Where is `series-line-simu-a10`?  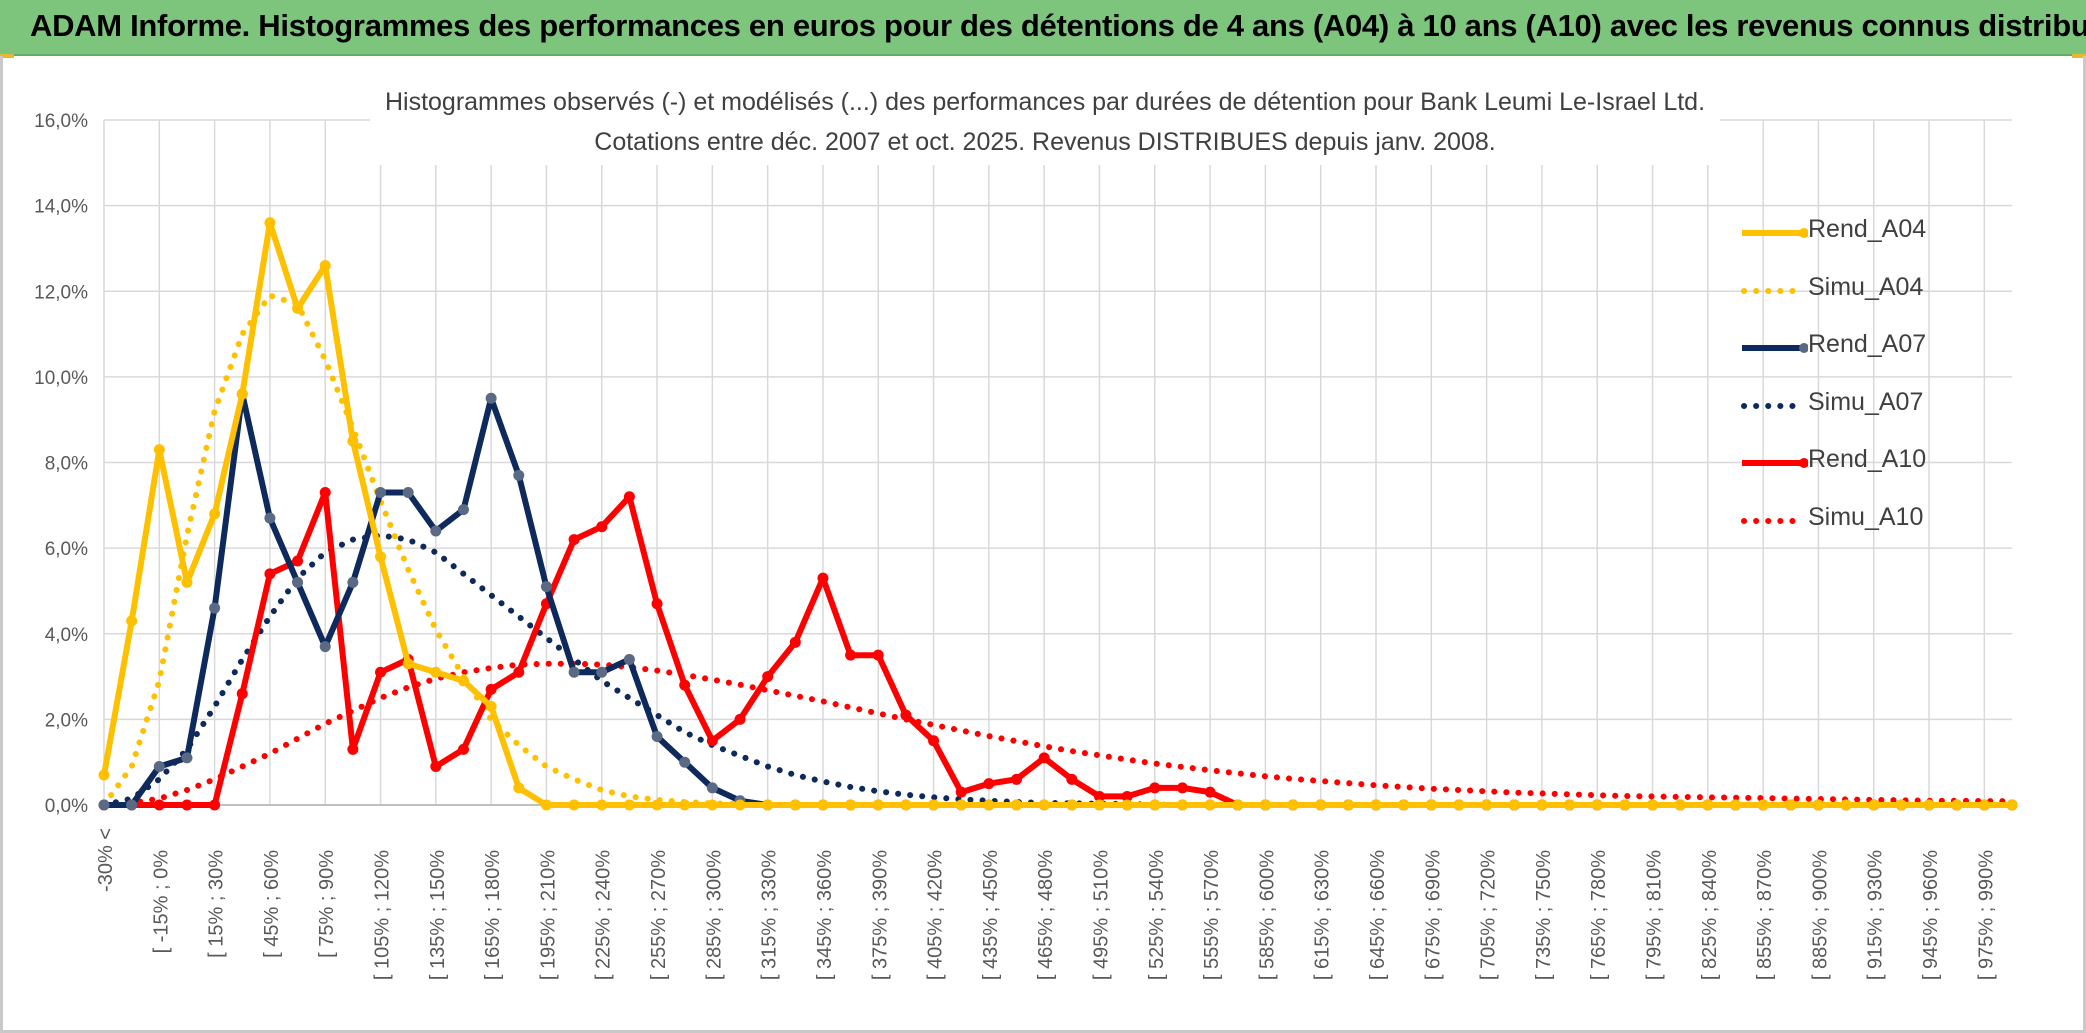 series-line-simu-a10 is located at coordinates (1058, 734).